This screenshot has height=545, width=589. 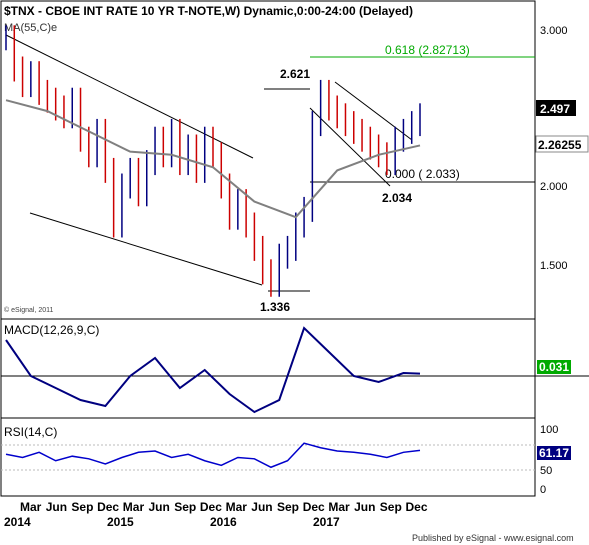 I want to click on macd-line, so click(x=213, y=370).